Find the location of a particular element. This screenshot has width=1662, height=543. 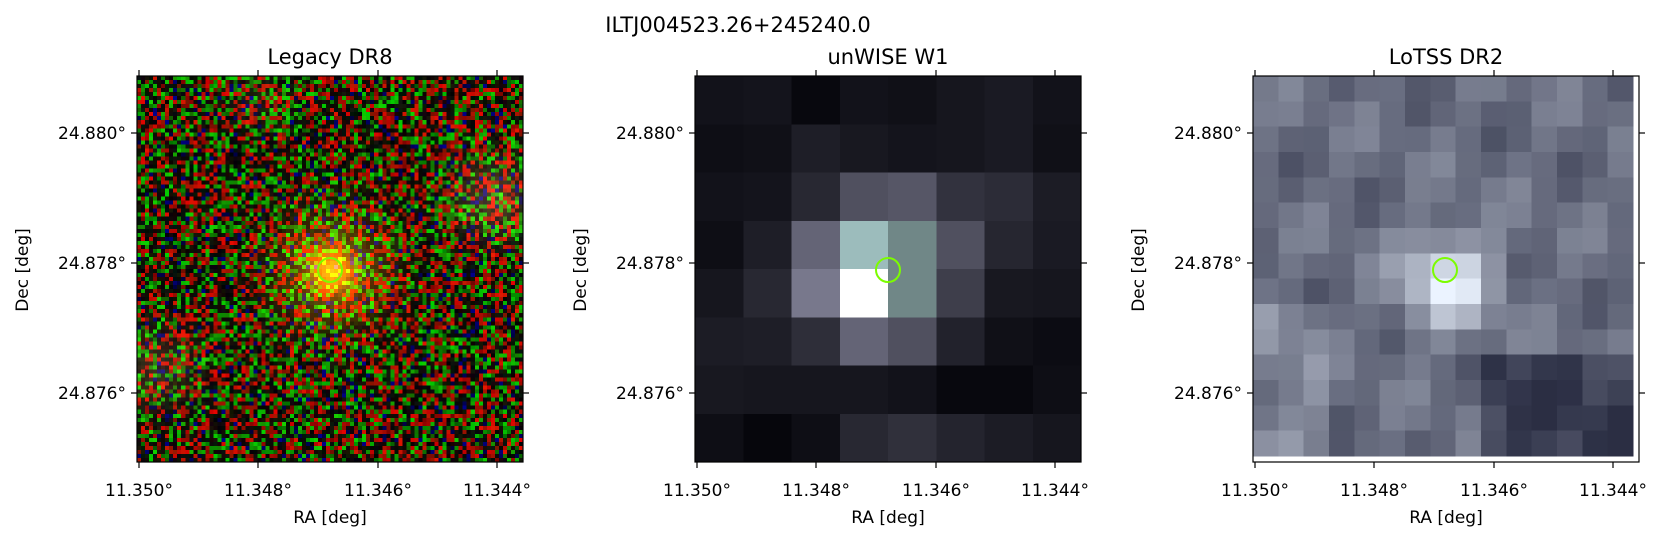

figure-title: ILTJ004523.26+245240.0 is located at coordinates (737, 25).